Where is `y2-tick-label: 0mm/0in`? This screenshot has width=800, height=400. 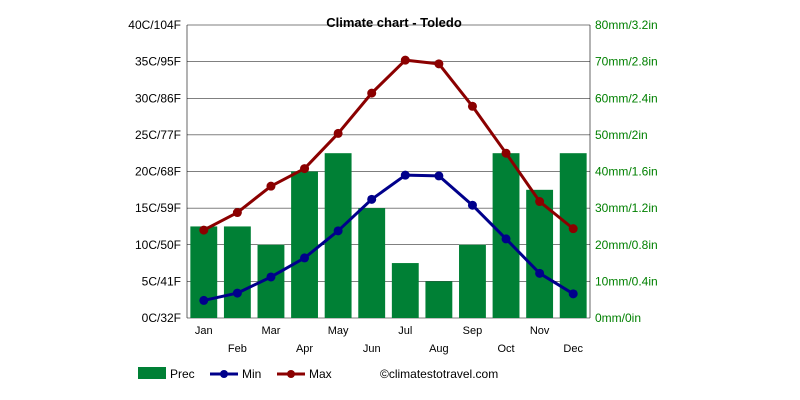 y2-tick-label: 0mm/0in is located at coordinates (618, 318).